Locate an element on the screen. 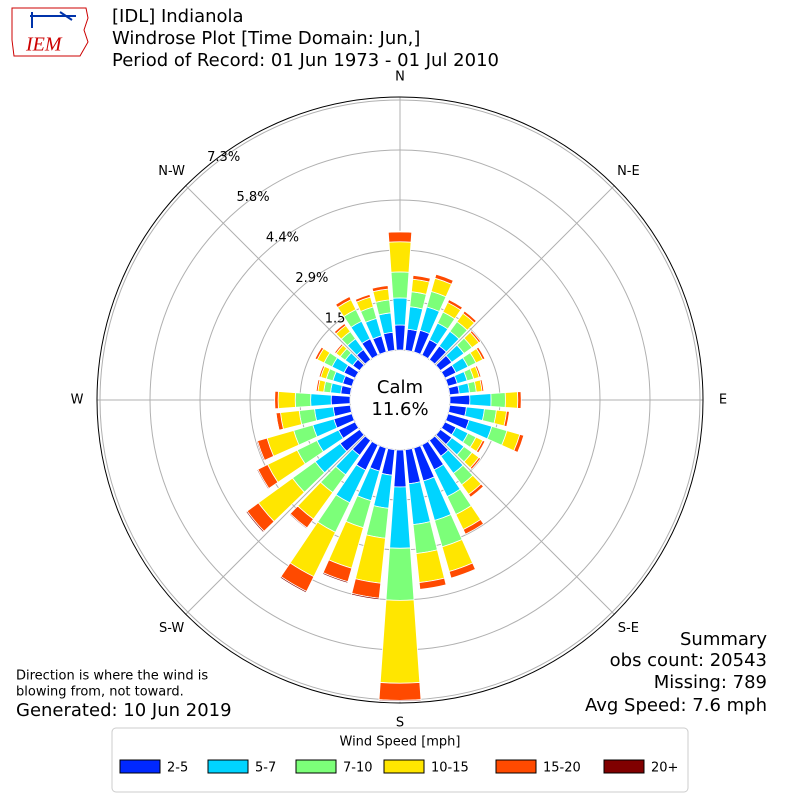  title: [IDL] Indianola is located at coordinates (178, 16).